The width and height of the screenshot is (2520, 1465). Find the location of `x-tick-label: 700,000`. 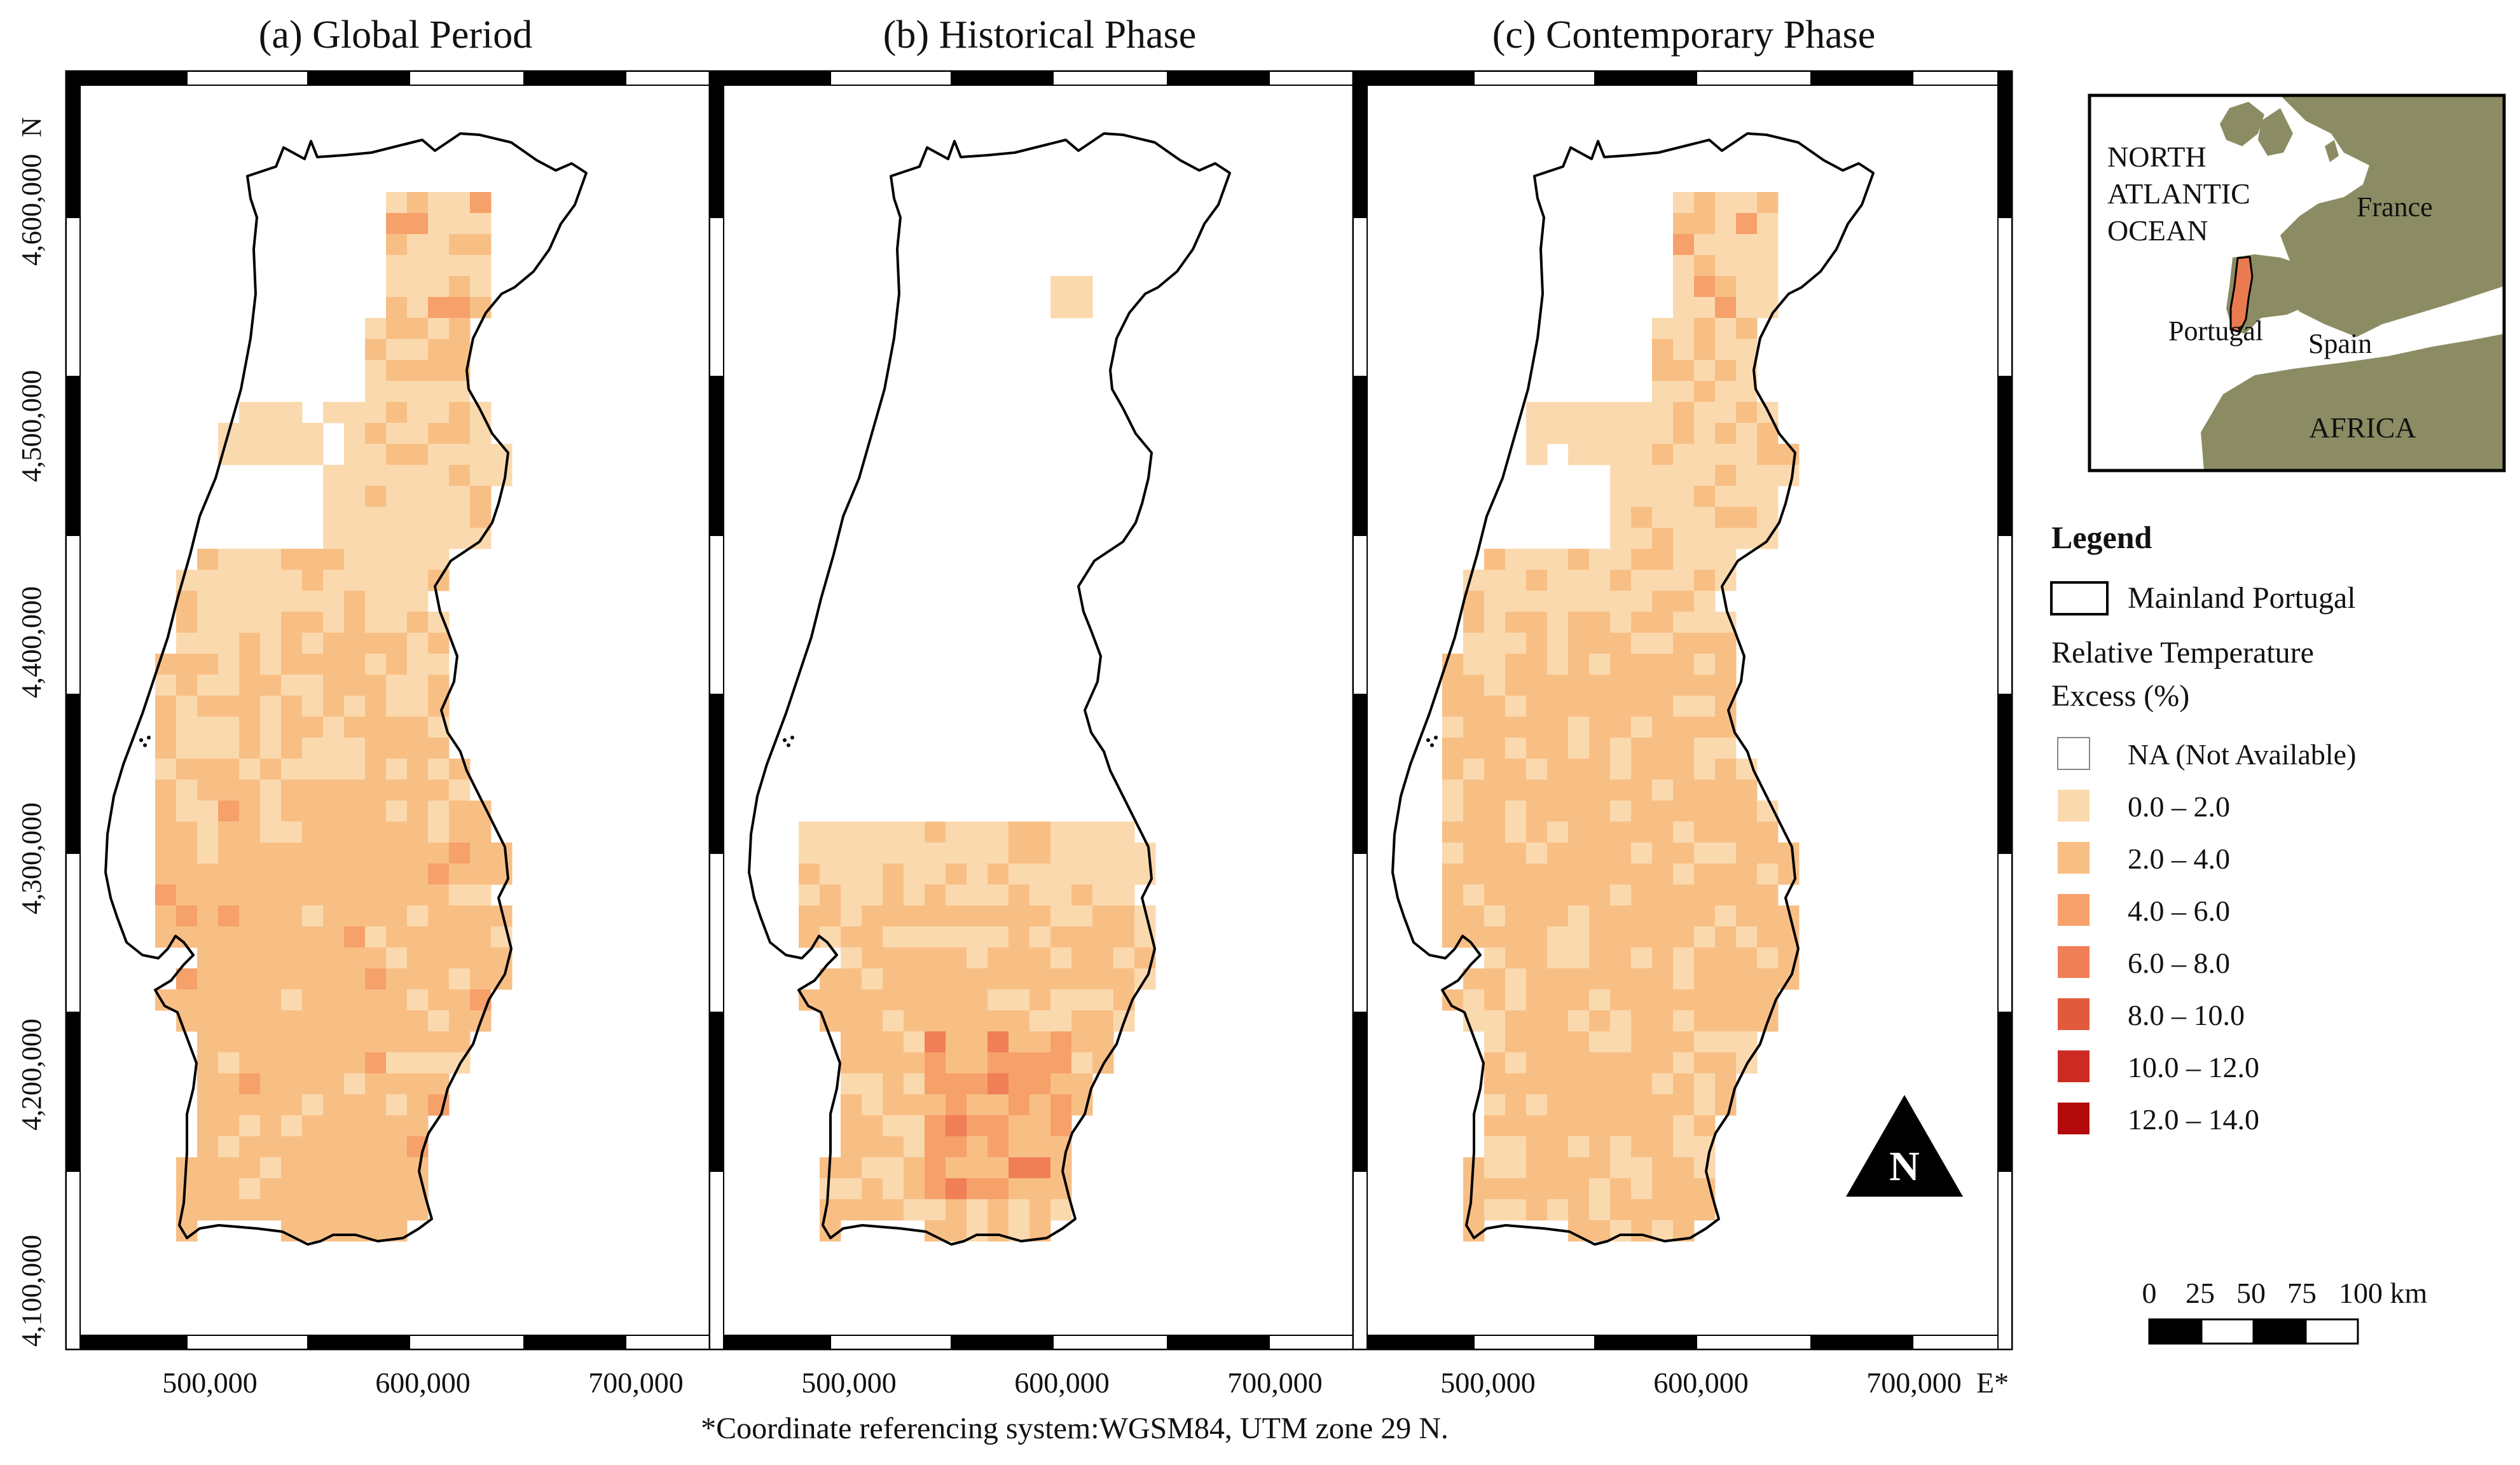

x-tick-label: 700,000 is located at coordinates (636, 1382).